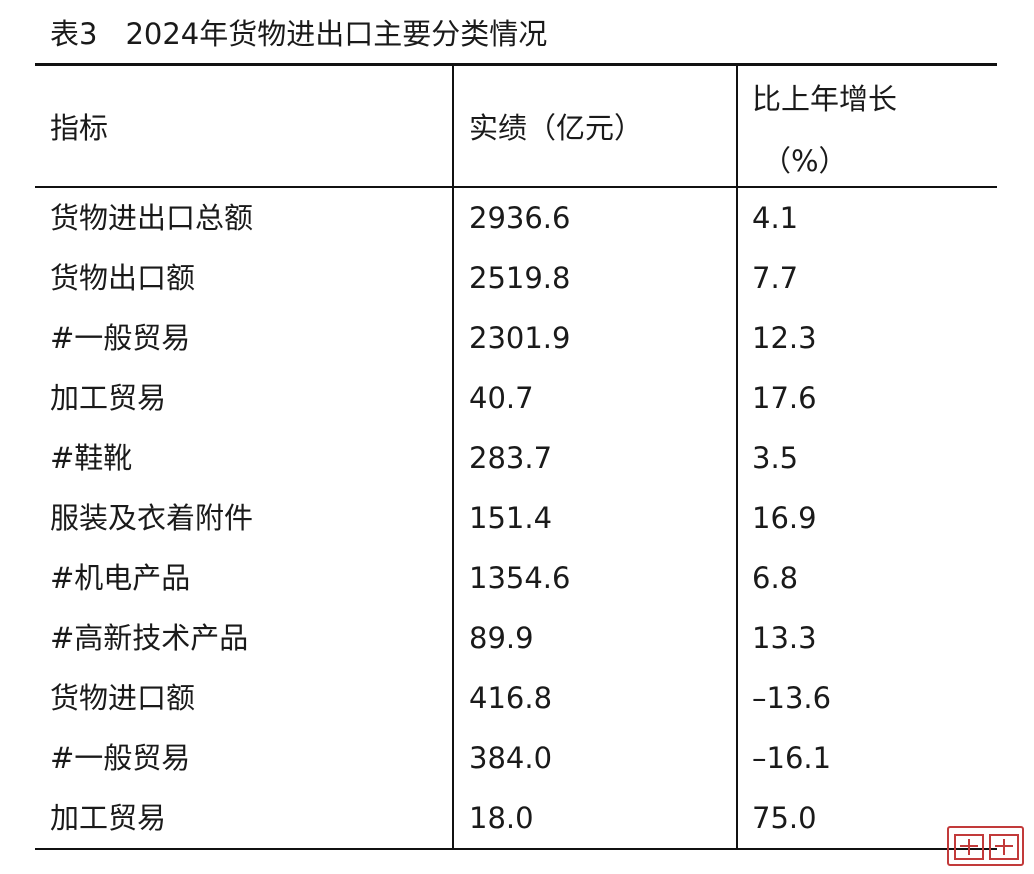 The height and width of the screenshot is (874, 1034). I want to click on row-value: 40.7, so click(501, 398).